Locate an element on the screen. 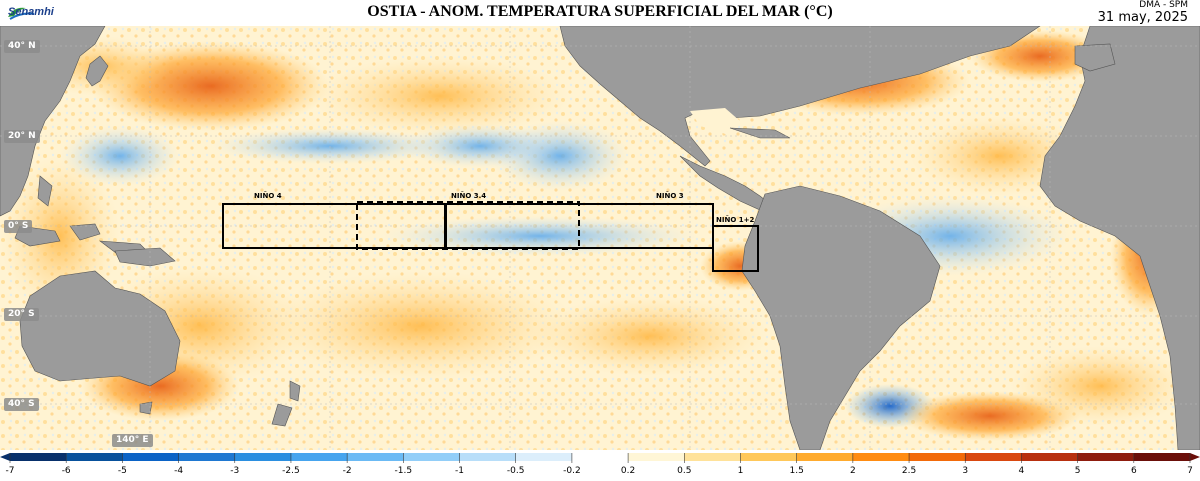 The image size is (1200, 481). lat-label-20n: 20° N is located at coordinates (22, 136).